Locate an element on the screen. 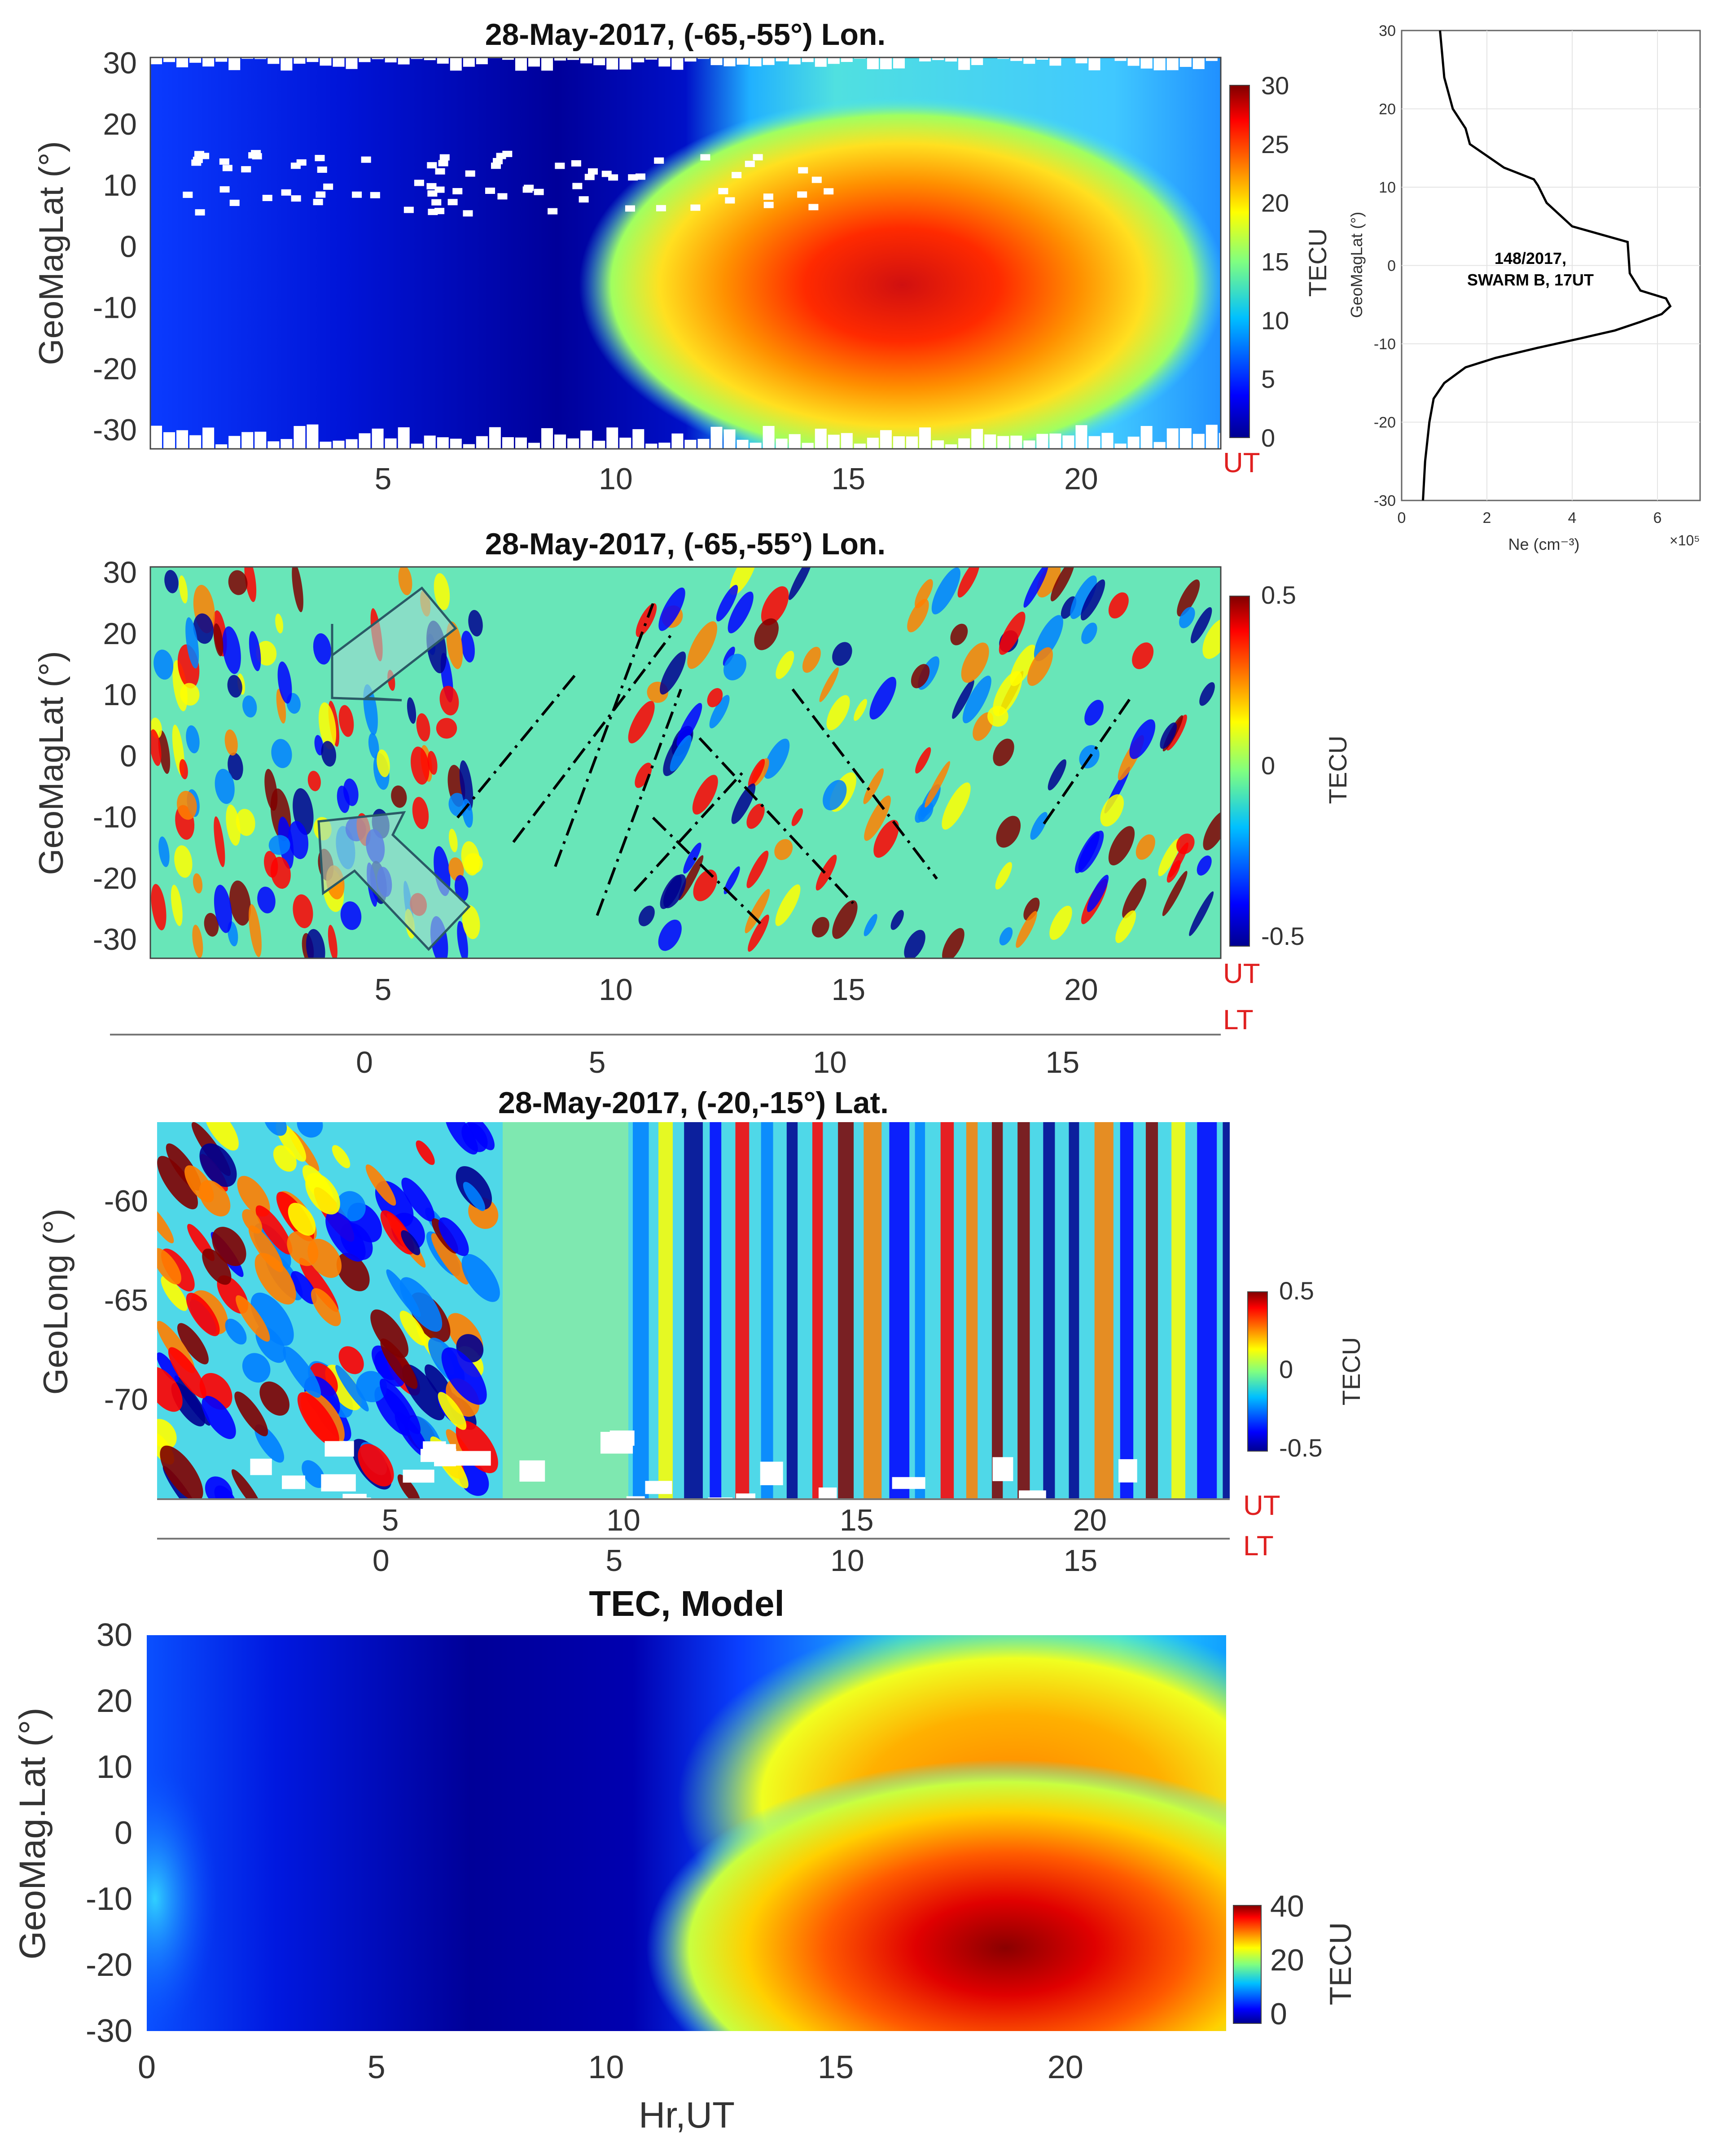 The image size is (1736, 2150). panel-4-title: TEC, Model is located at coordinates (687, 1603).